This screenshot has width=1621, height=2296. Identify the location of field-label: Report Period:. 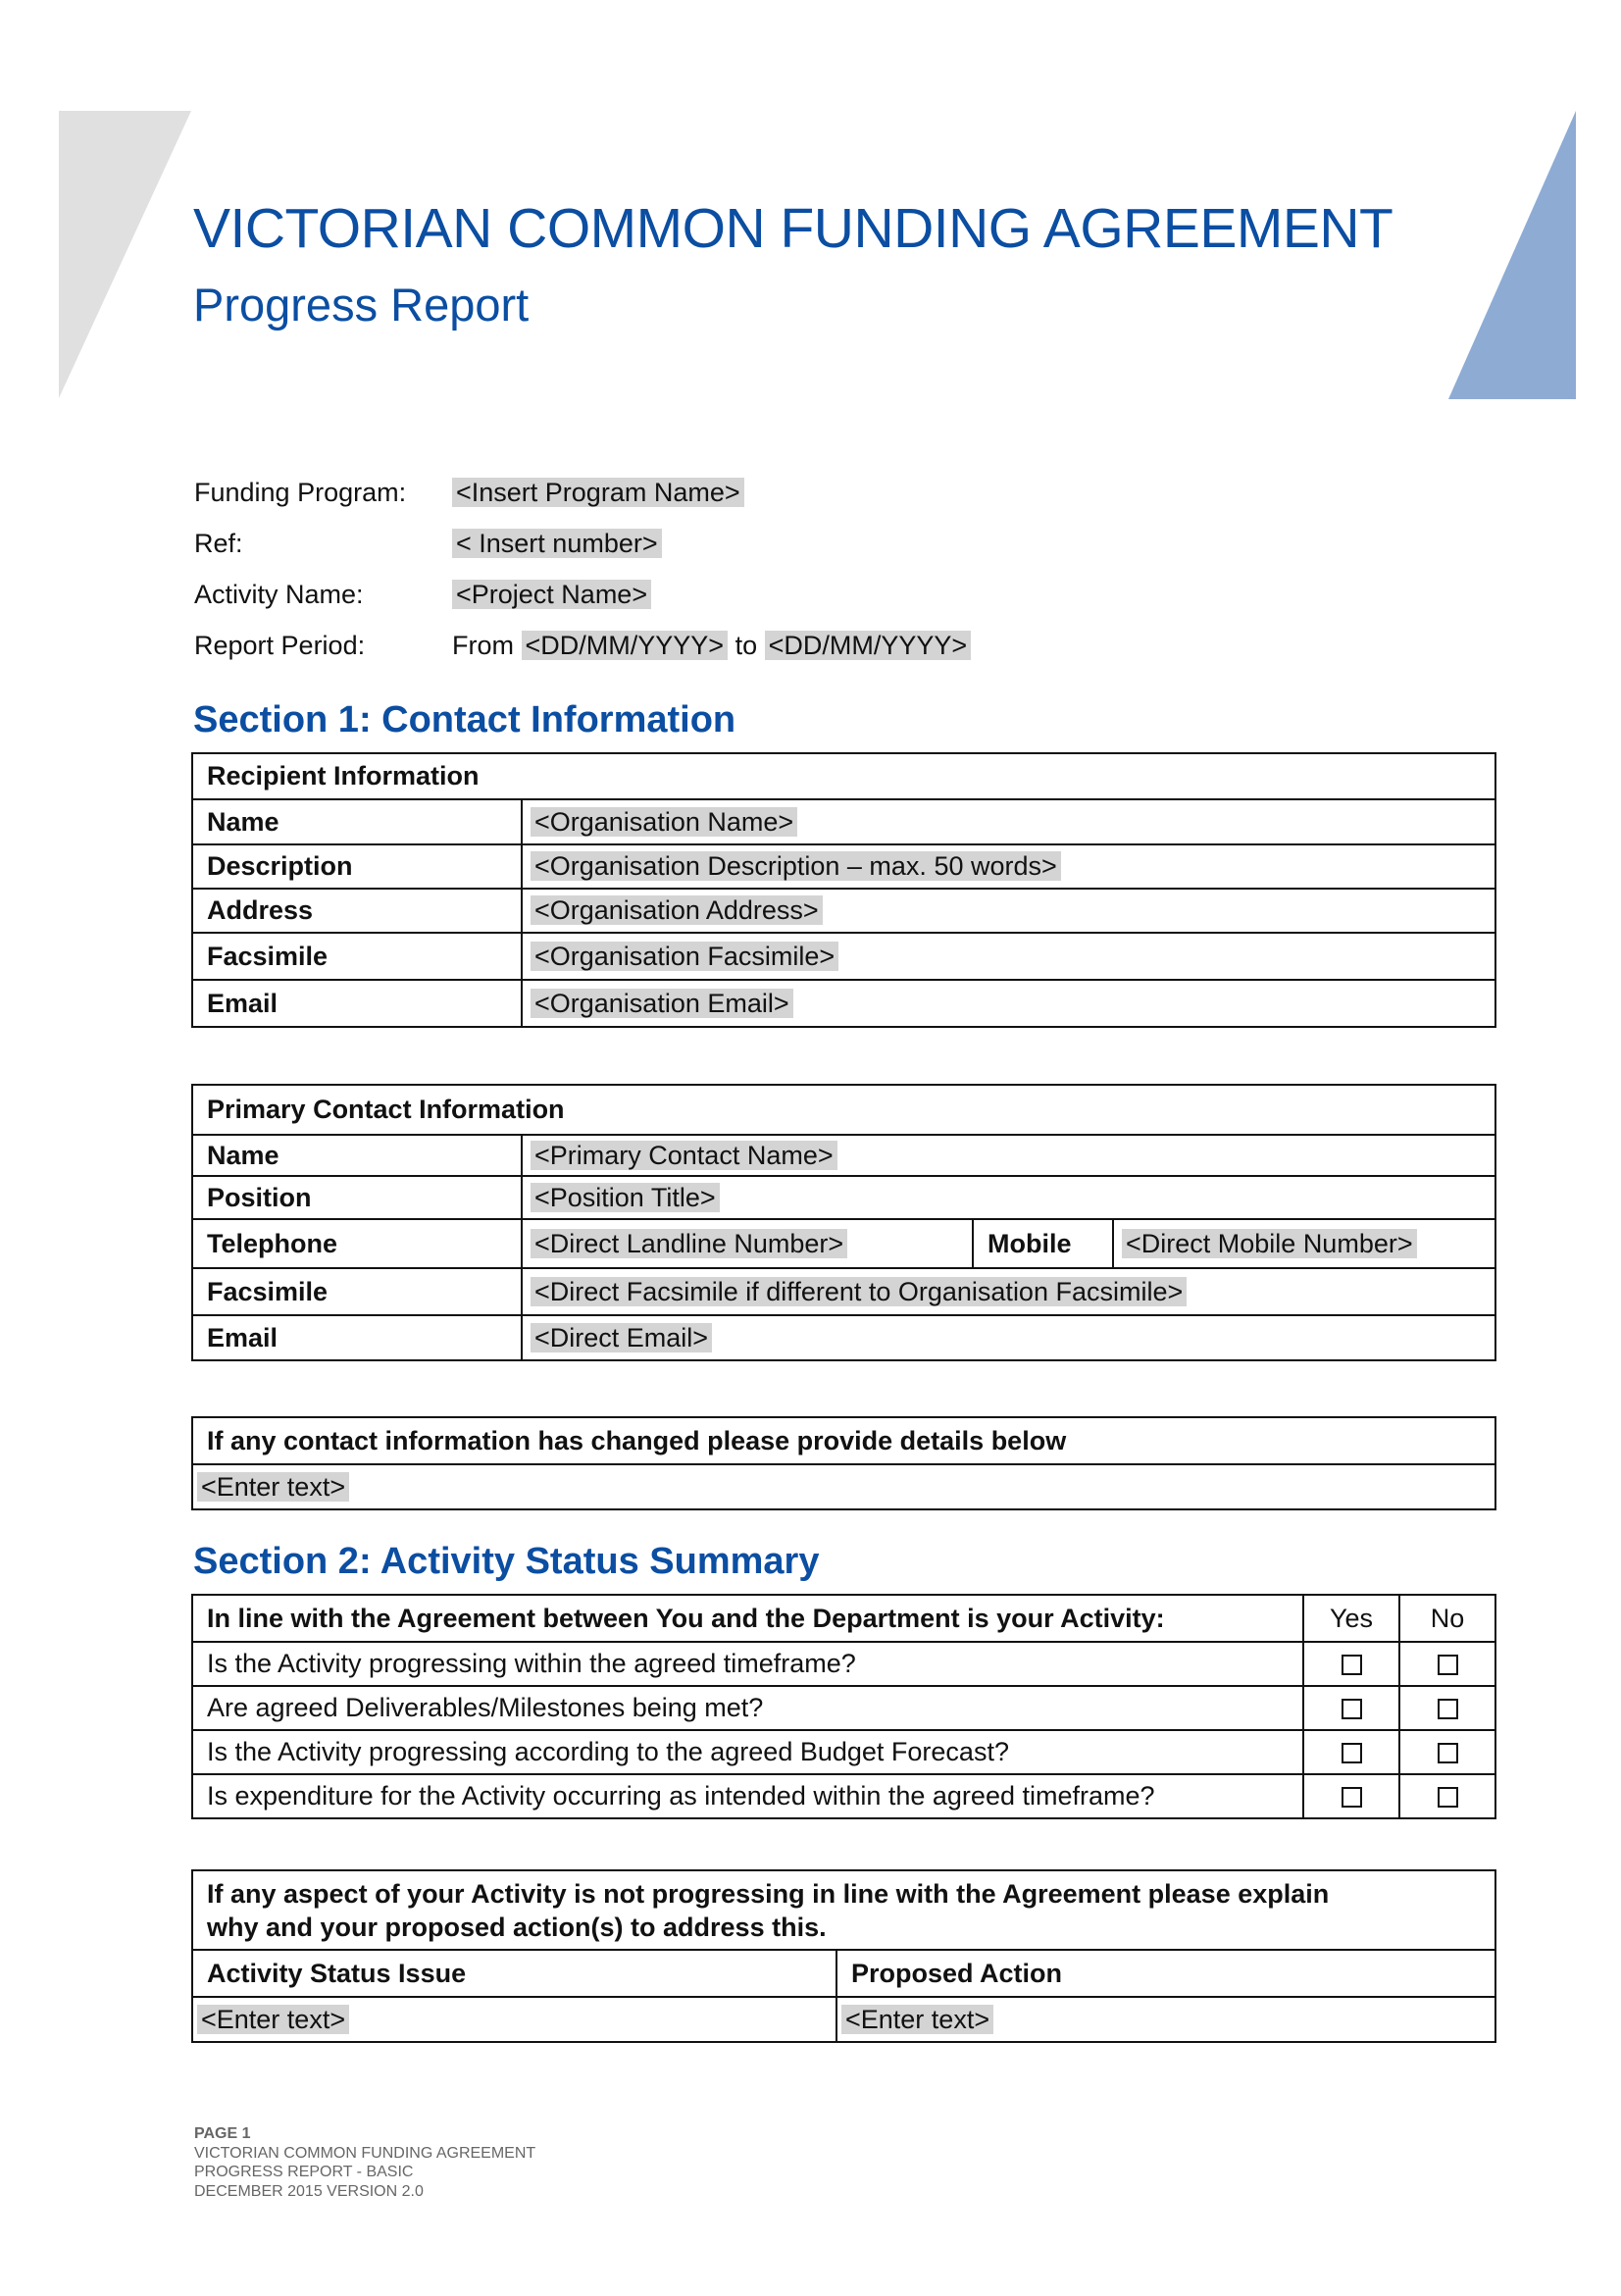
(280, 645).